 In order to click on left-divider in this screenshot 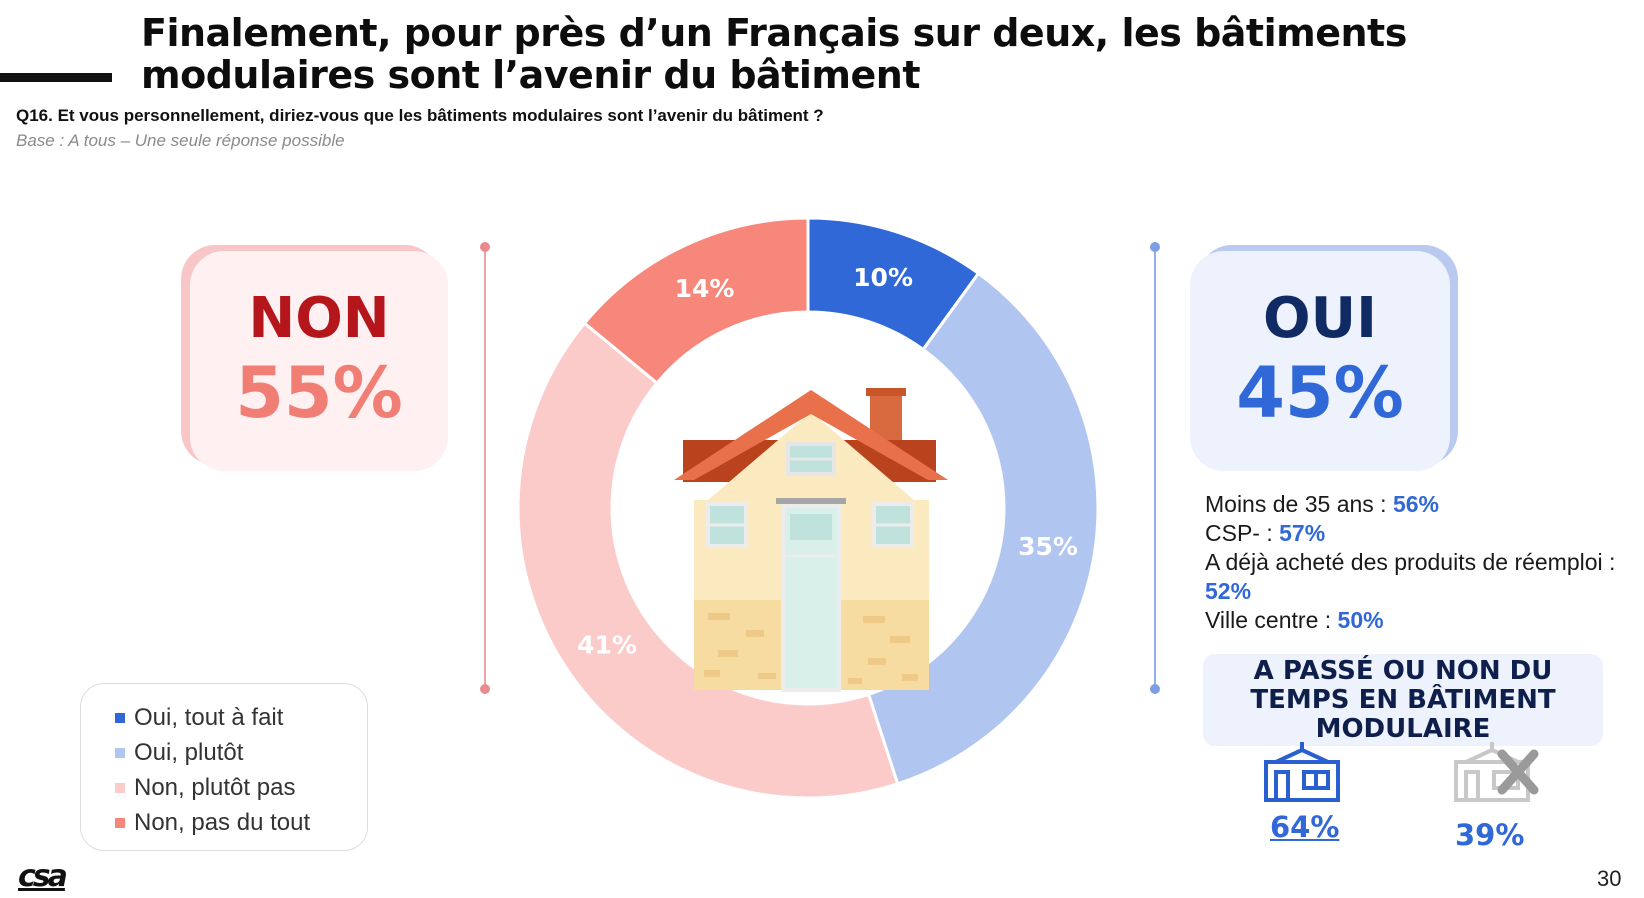, I will do `click(485, 468)`.